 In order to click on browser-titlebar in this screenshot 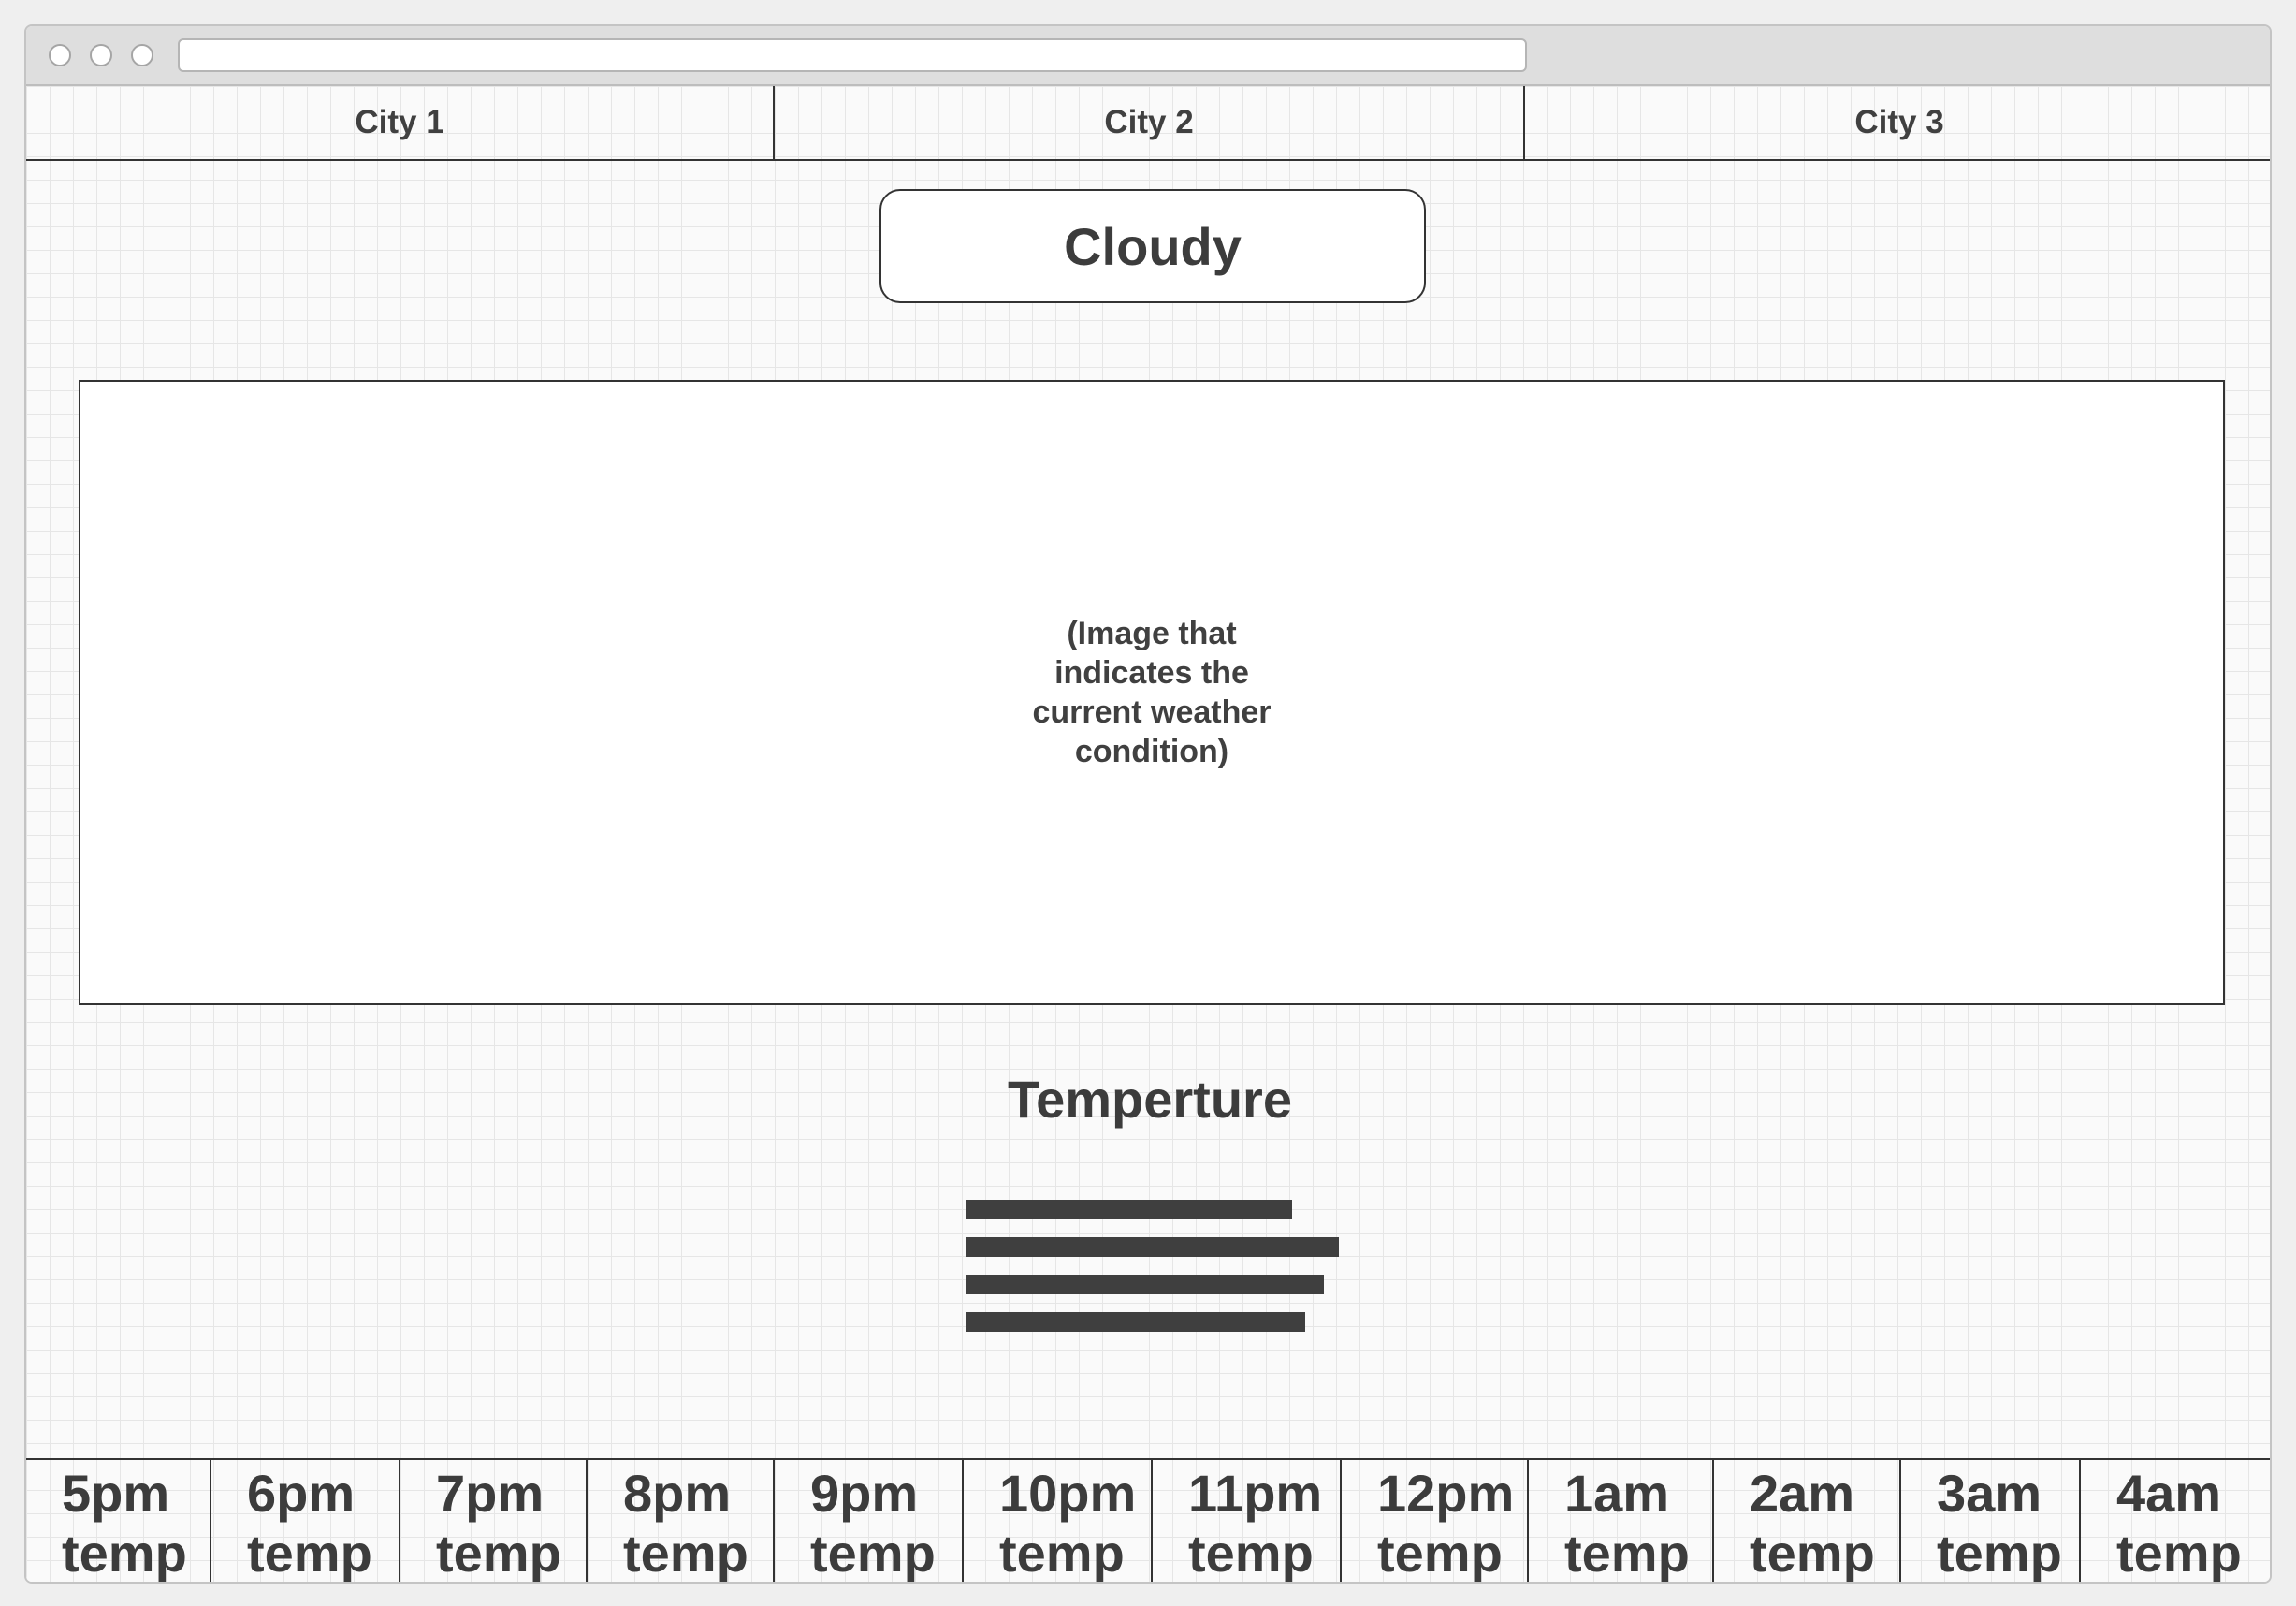, I will do `click(1148, 56)`.